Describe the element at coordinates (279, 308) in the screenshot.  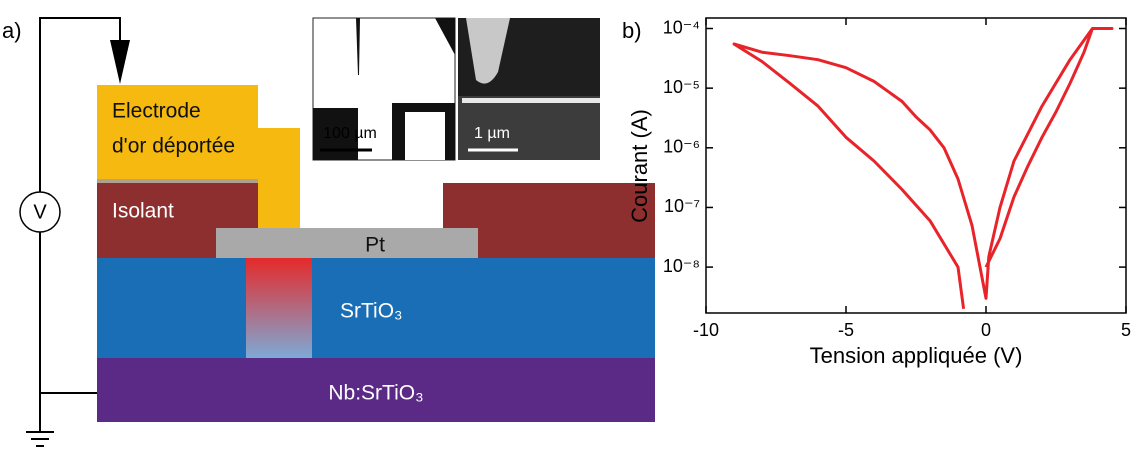
I see `filament` at that location.